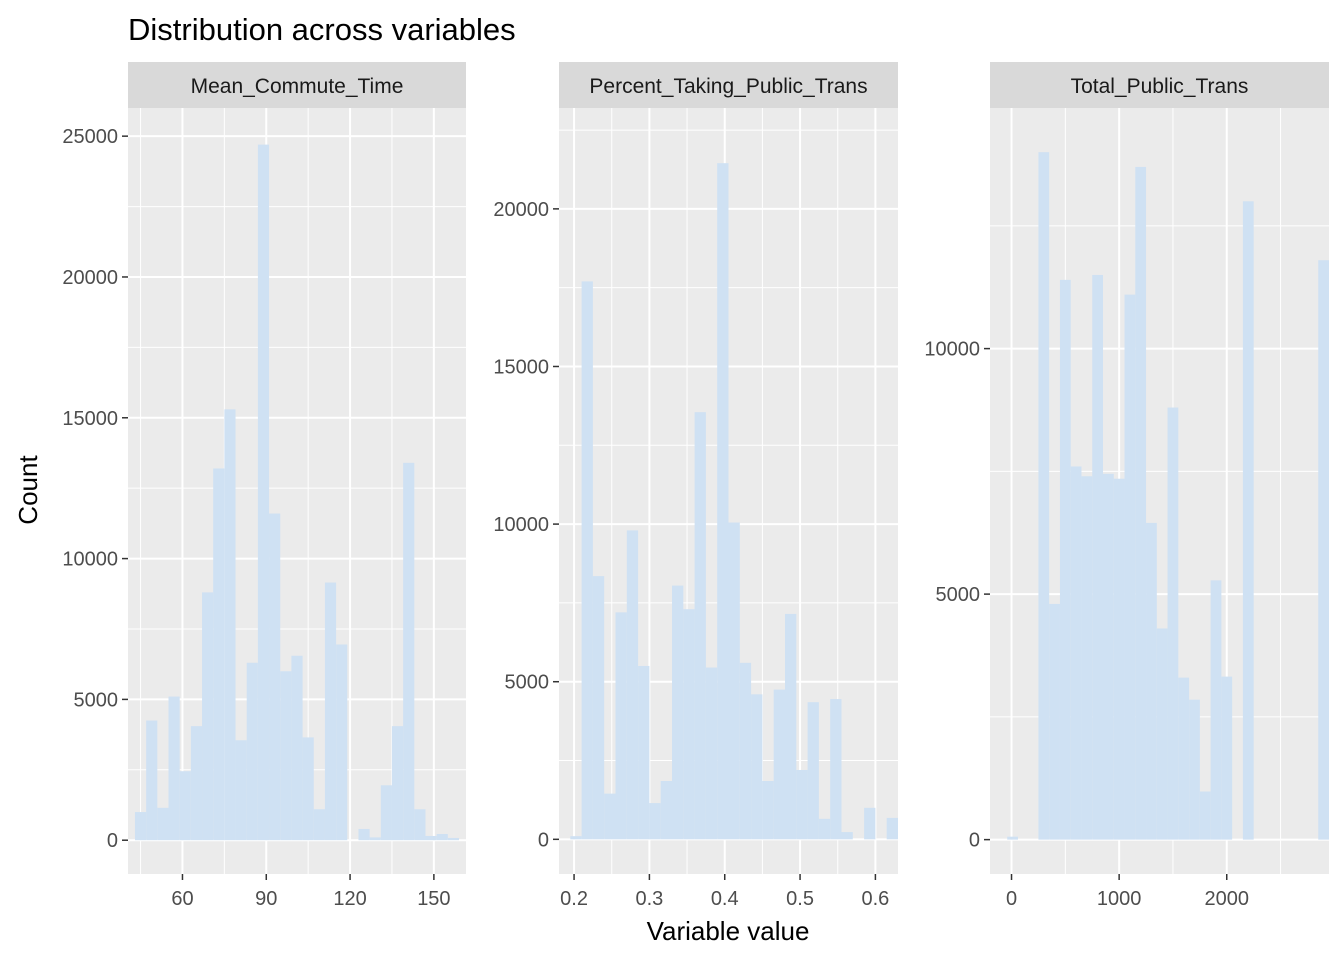 Image resolution: width=1344 pixels, height=960 pixels. Describe the element at coordinates (1119, 899) in the screenshot. I see `x-tick-label: 1000` at that location.